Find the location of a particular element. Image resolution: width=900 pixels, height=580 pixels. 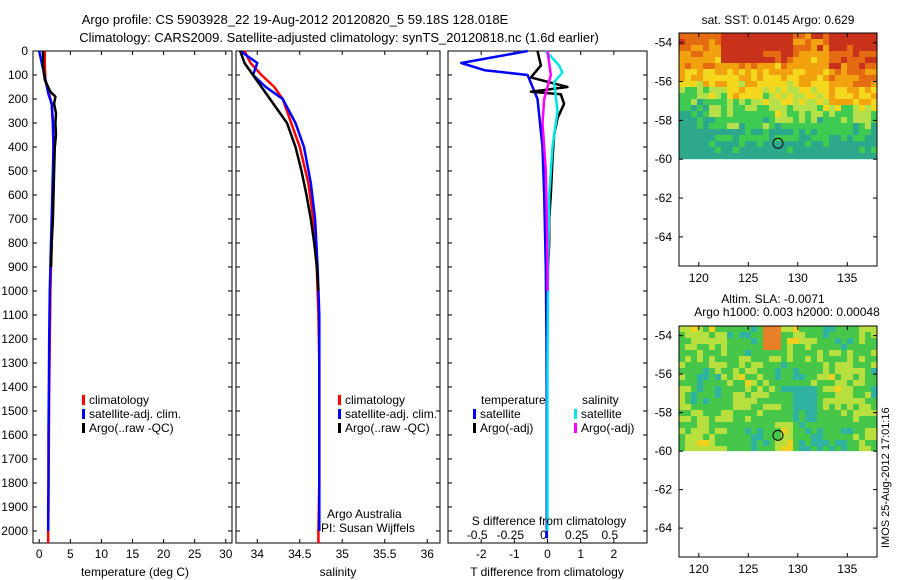

depth-tick-label: 0 is located at coordinates (24, 51).